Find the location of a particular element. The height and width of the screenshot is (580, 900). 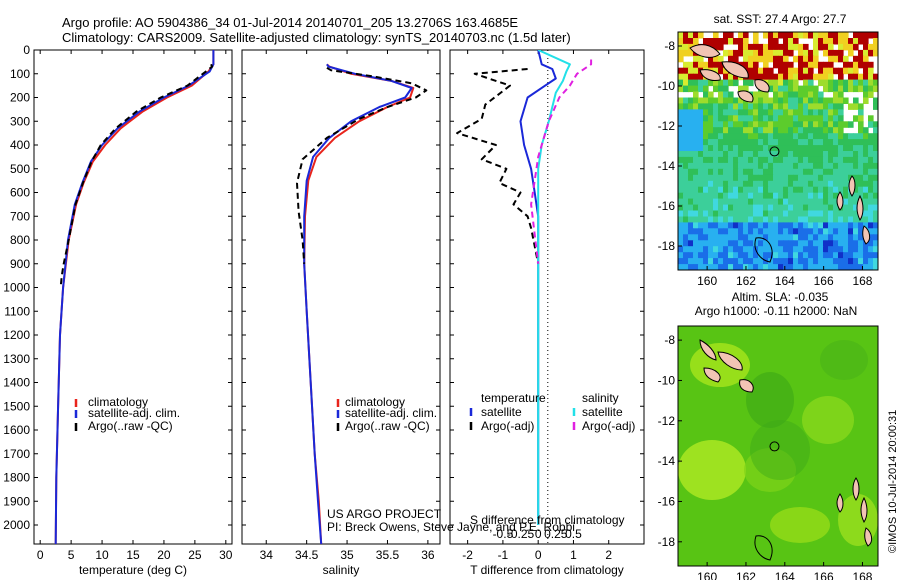

y-tick-label: 1700 is located at coordinates (16, 454).